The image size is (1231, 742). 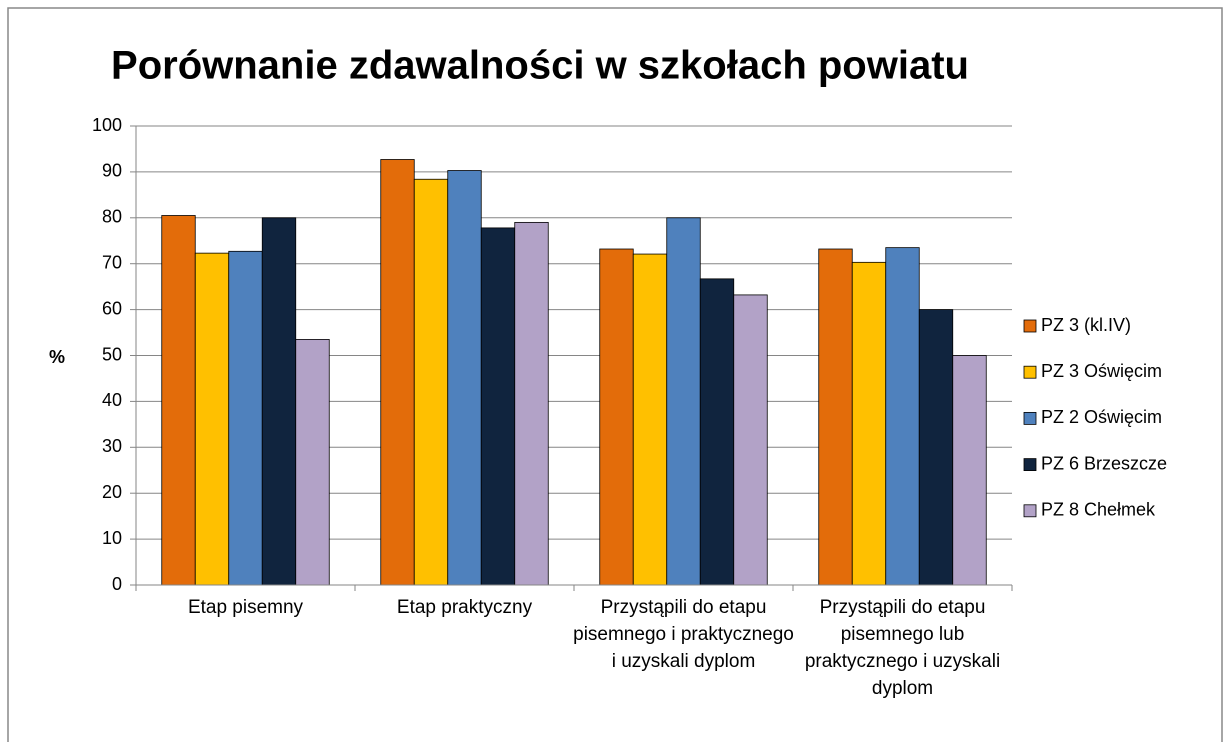 What do you see at coordinates (107, 125) in the screenshot?
I see `y-tick-label: 100` at bounding box center [107, 125].